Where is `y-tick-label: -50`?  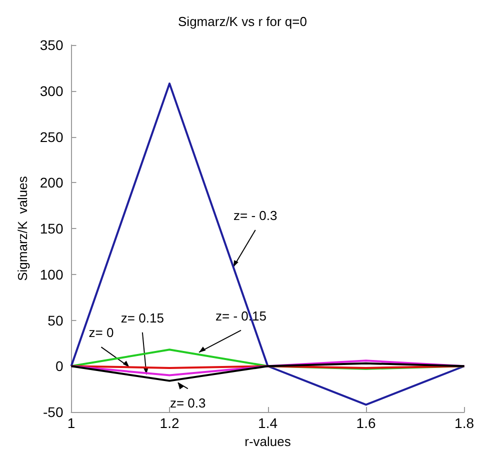 y-tick-label: -50 is located at coordinates (53, 412).